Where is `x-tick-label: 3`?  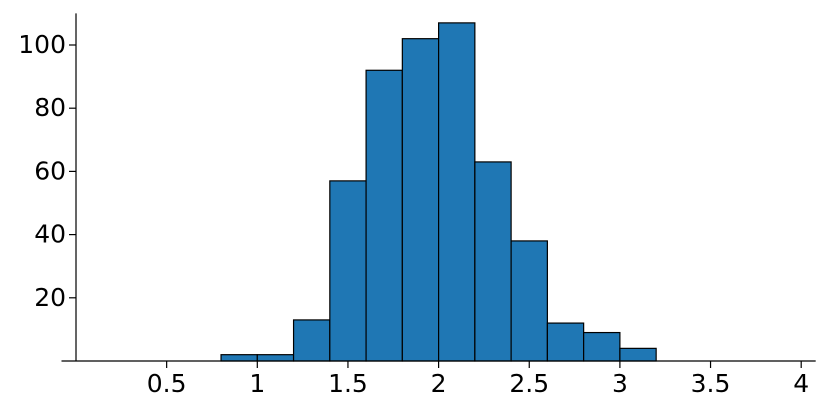 x-tick-label: 3 is located at coordinates (620, 383).